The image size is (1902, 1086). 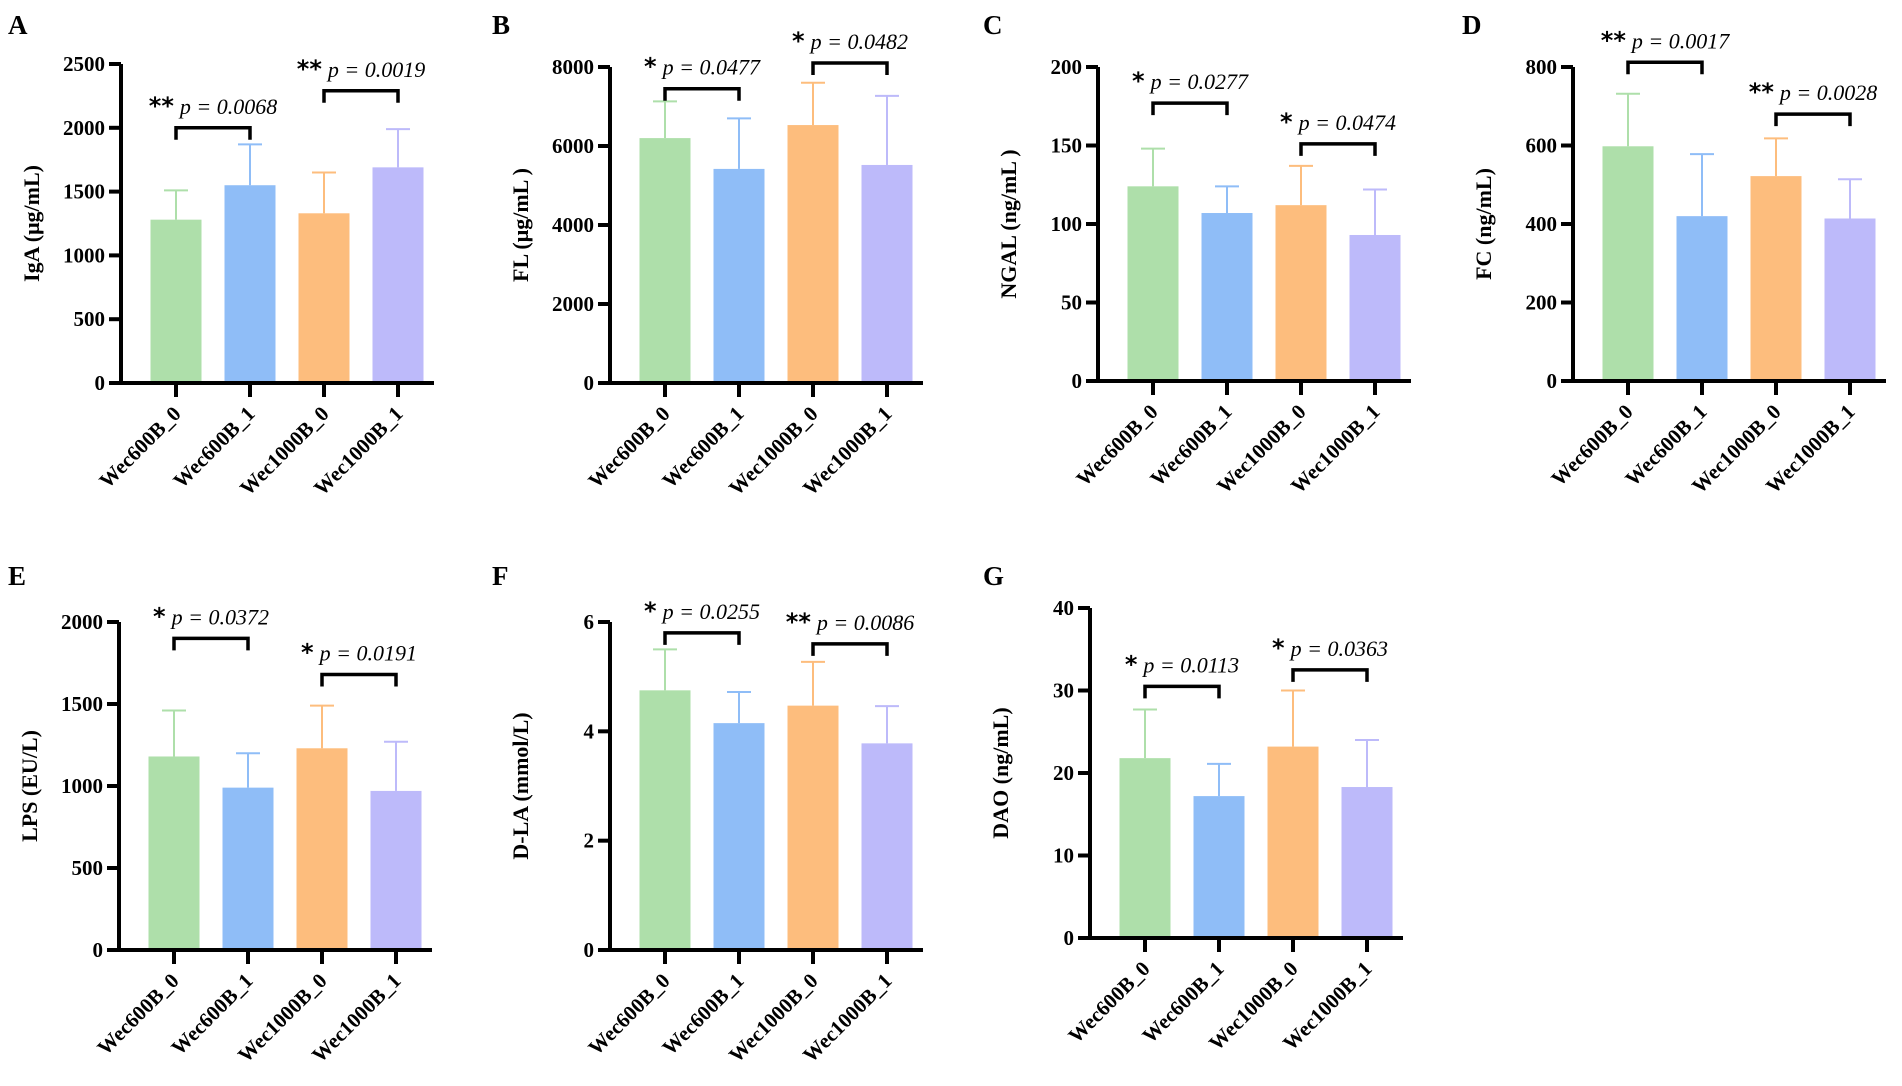 I want to click on p-value: p = 0.0477, so click(x=711, y=67).